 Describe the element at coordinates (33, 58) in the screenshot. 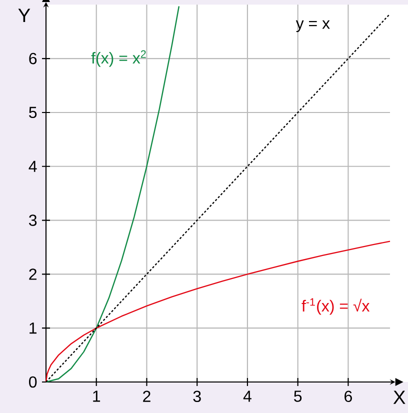

I see `y-tick-label: 6` at that location.